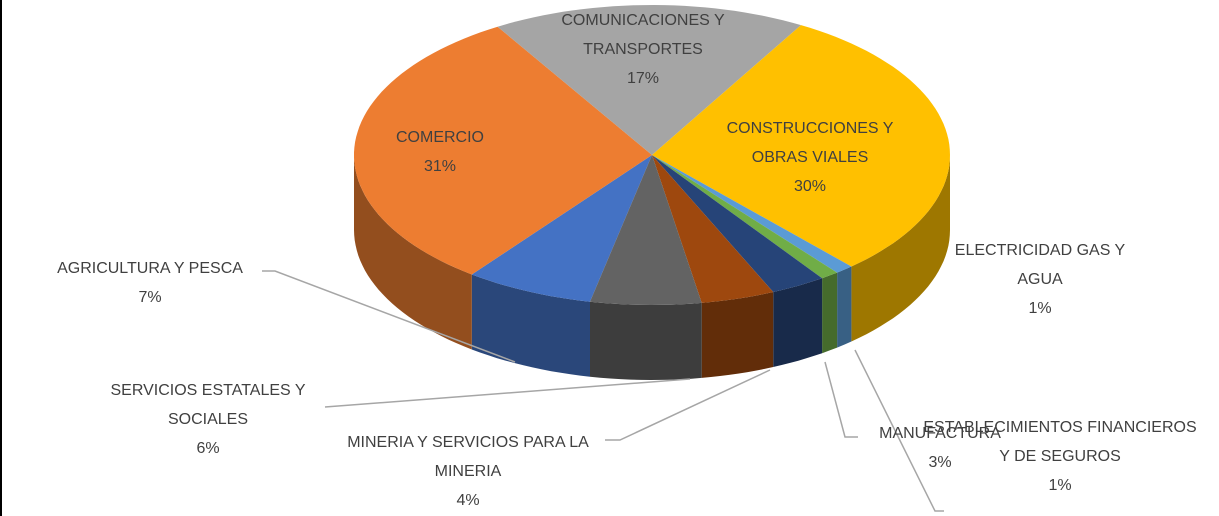 This screenshot has width=1219, height=516. I want to click on category-label: SERVICIOS ESTATALES Y SOCIALES, so click(208, 405).